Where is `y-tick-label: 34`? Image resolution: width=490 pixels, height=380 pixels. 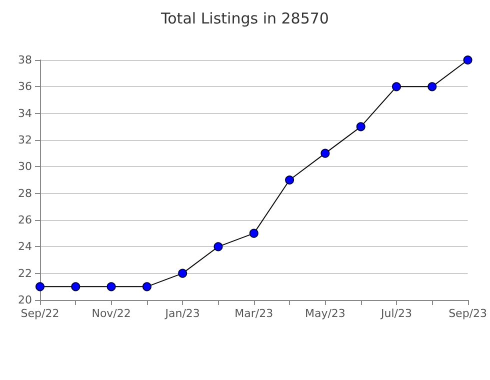 y-tick-label: 34 is located at coordinates (25, 113).